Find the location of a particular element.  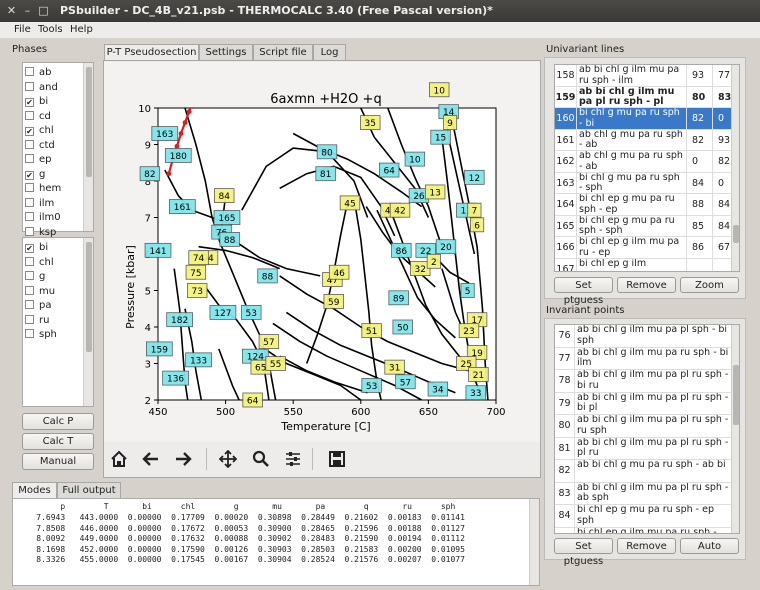

yellow-label: 75 is located at coordinates (195, 274).